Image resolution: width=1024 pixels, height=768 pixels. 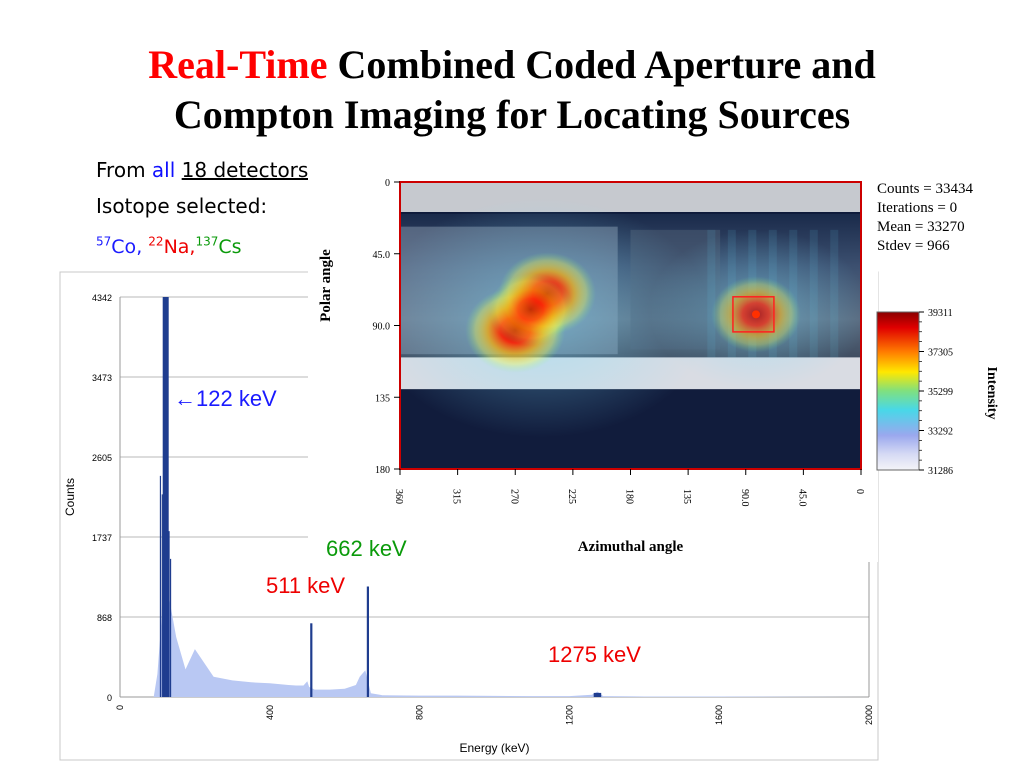 What do you see at coordinates (104, 618) in the screenshot?
I see `y-tick-label: 868` at bounding box center [104, 618].